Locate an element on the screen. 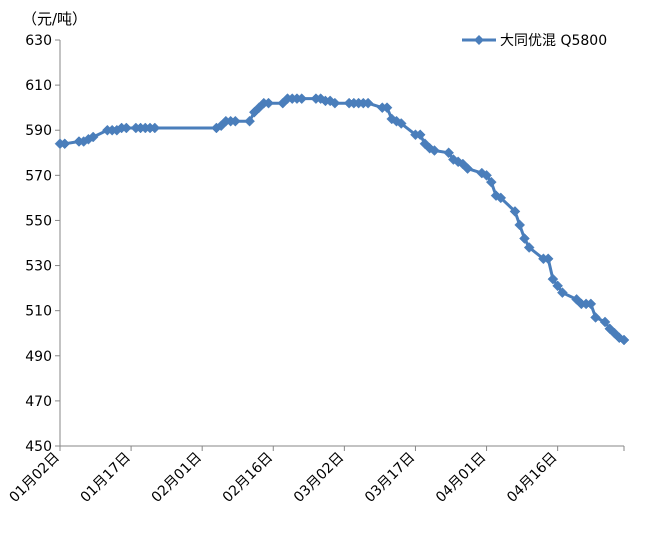 The width and height of the screenshot is (665, 539). x-tick-label: 02月01日 is located at coordinates (177, 478).